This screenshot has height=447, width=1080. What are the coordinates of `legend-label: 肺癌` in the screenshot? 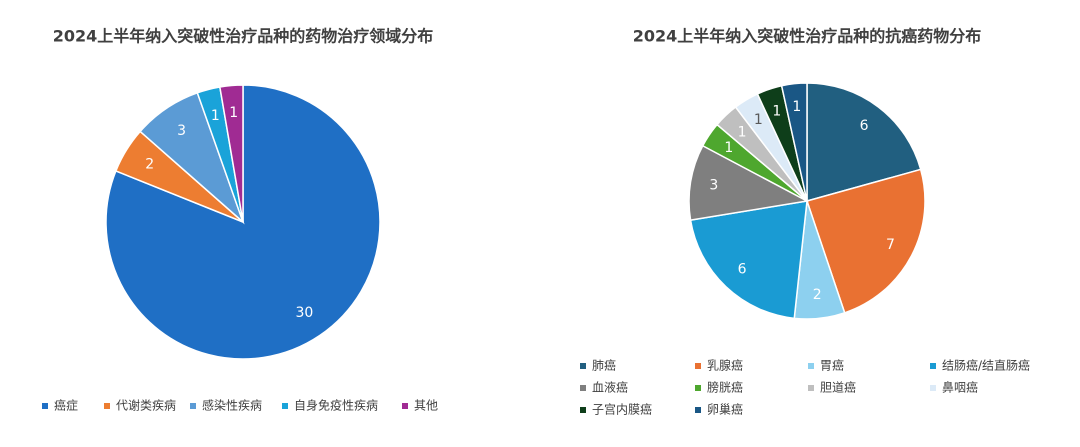 It's located at (604, 365).